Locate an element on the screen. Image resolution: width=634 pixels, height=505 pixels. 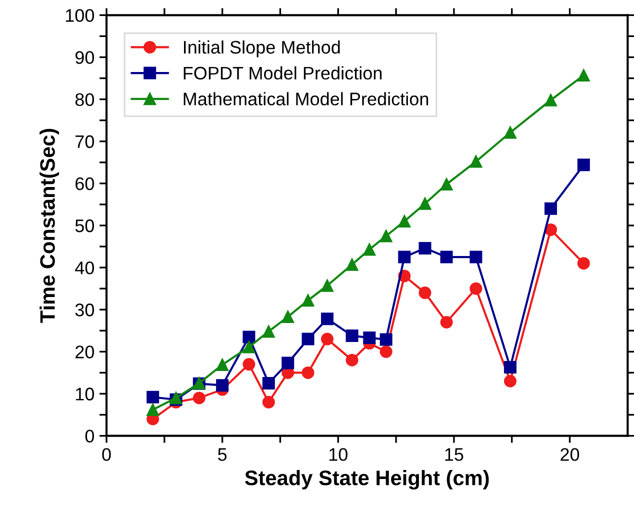
x-tick-label: 20 is located at coordinates (570, 454).